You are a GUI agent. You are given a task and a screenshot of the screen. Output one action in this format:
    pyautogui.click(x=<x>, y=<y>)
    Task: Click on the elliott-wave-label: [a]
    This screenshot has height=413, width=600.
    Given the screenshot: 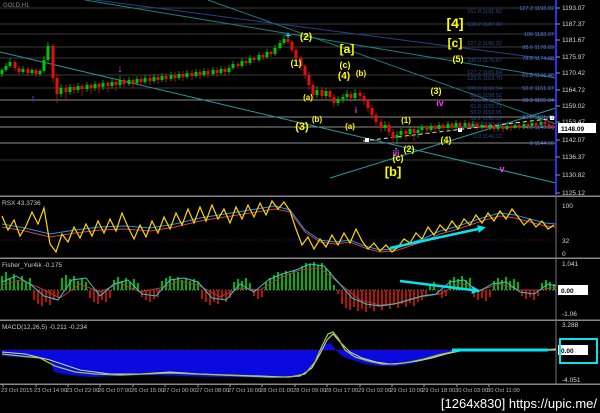 What is the action you would take?
    pyautogui.click(x=347, y=49)
    